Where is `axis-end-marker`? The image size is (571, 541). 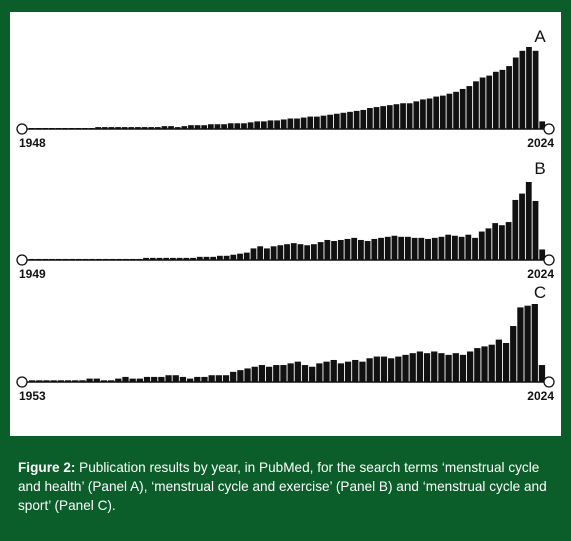
axis-end-marker is located at coordinates (549, 382).